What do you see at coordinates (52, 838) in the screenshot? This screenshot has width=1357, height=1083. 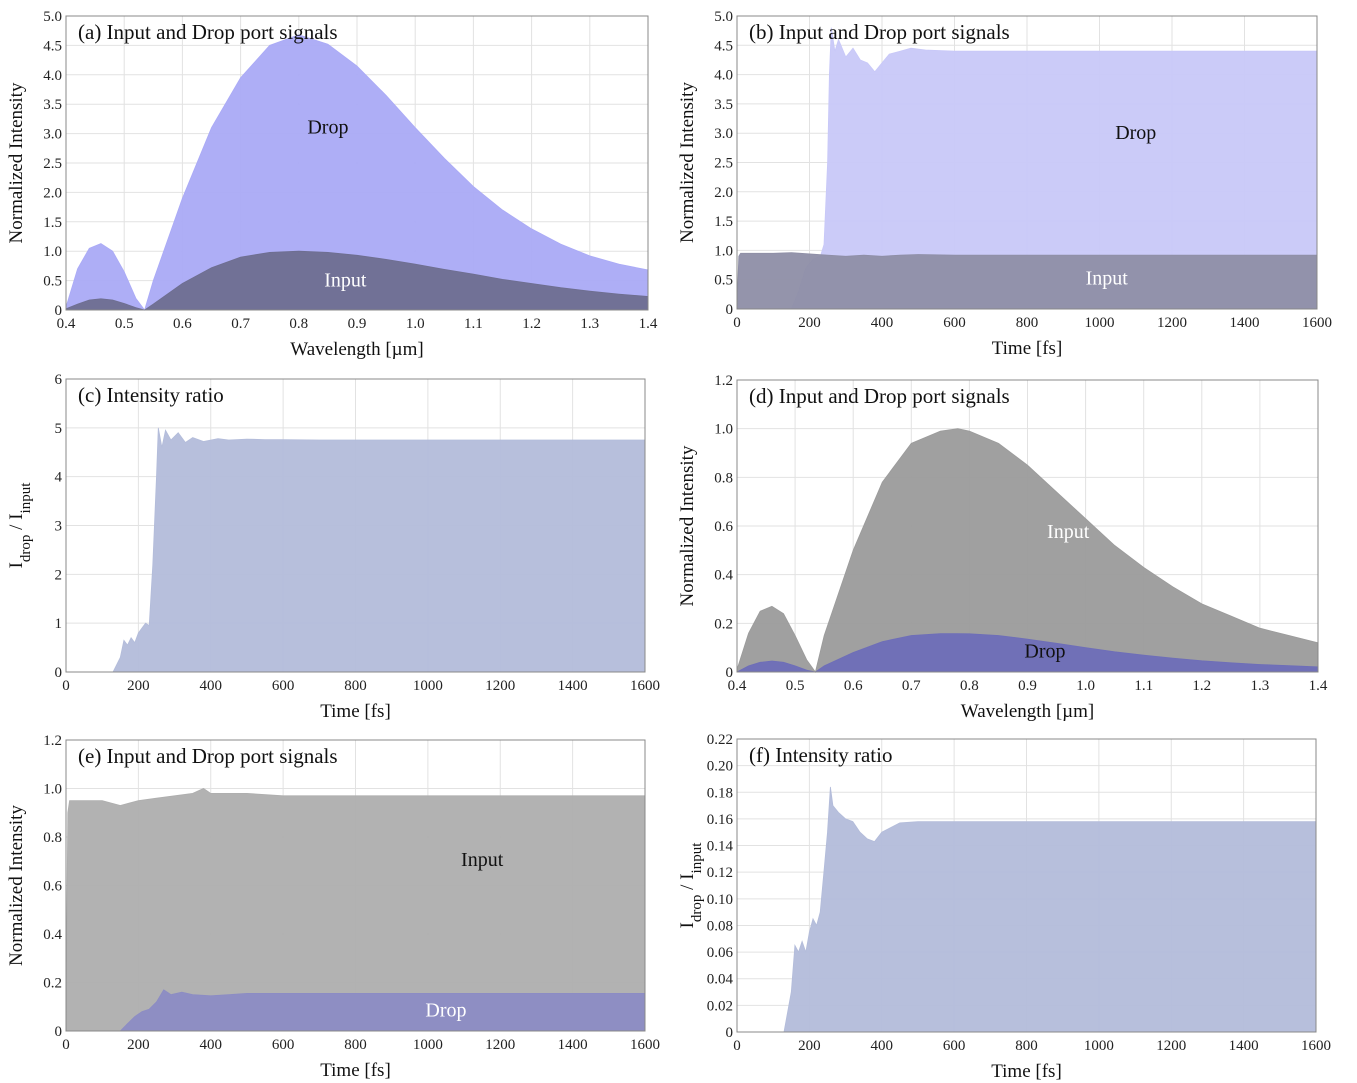 I see `y-tick-label: 0.8` at bounding box center [52, 838].